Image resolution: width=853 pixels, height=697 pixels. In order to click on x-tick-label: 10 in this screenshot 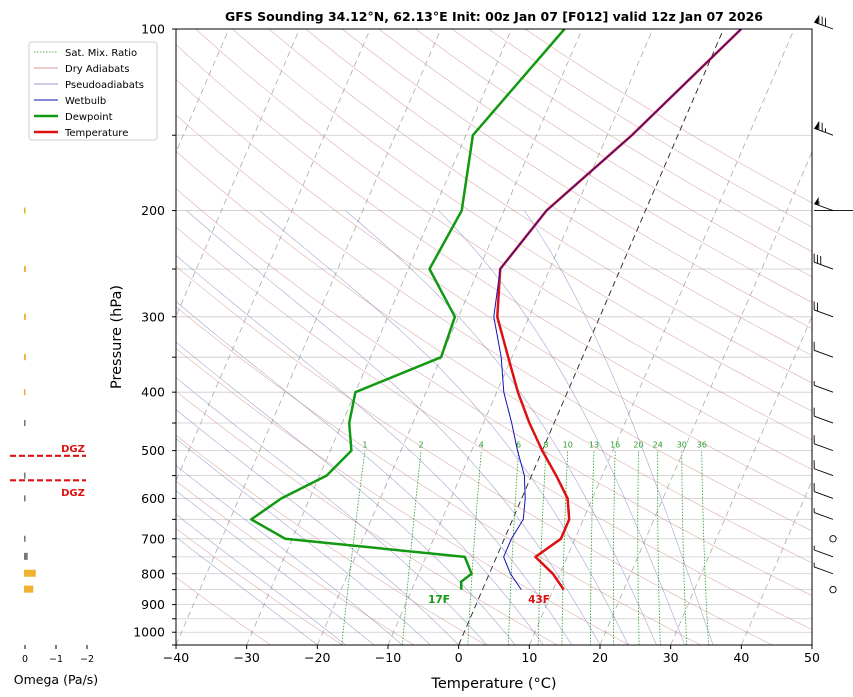, I will do `click(529, 657)`.